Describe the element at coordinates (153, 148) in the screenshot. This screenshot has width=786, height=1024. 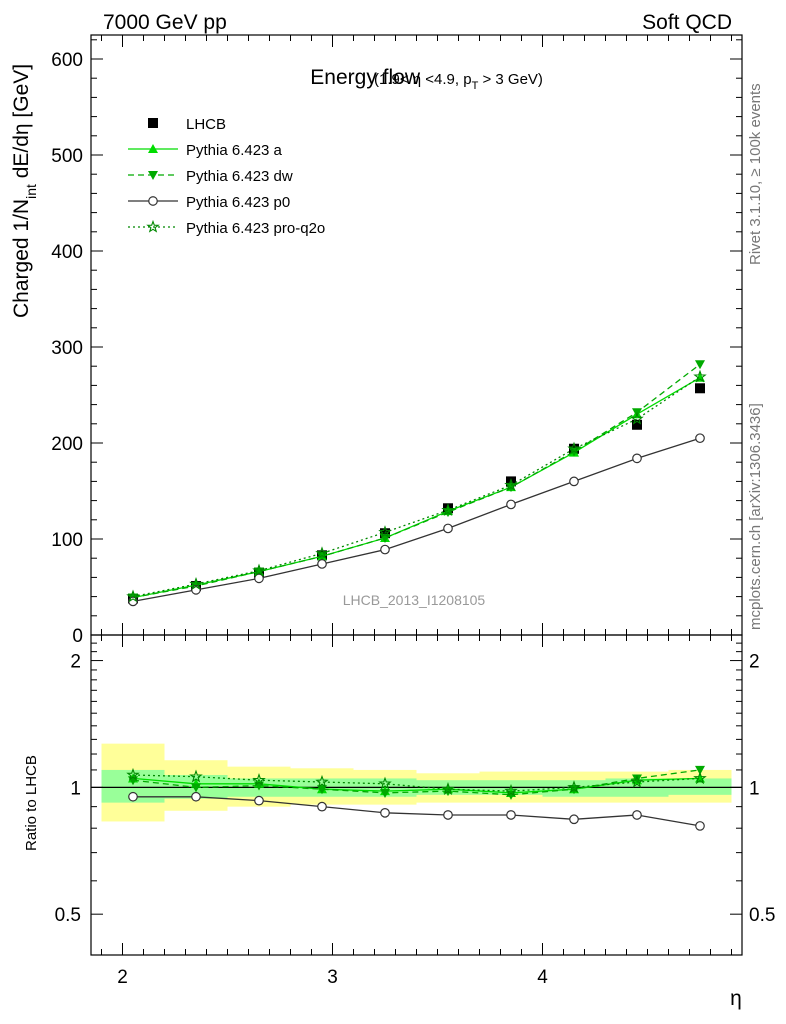
I see `legend-marker-pythia-6-423-a` at that location.